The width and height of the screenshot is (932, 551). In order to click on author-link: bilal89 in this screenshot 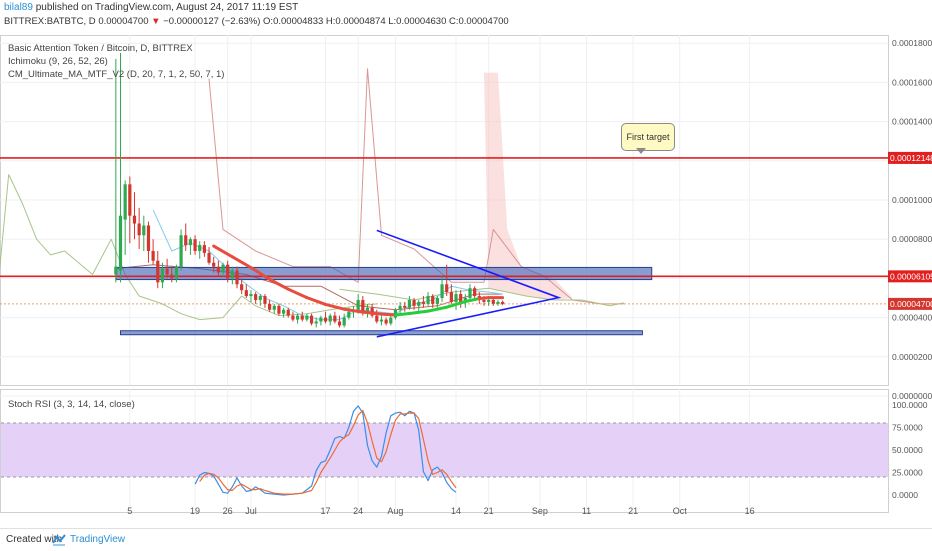, I will do `click(18, 7)`.